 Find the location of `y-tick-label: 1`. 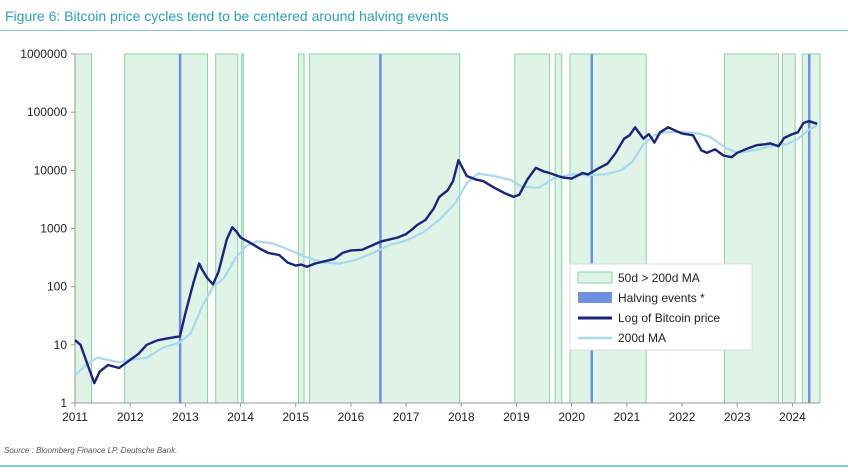

y-tick-label: 1 is located at coordinates (63, 403).